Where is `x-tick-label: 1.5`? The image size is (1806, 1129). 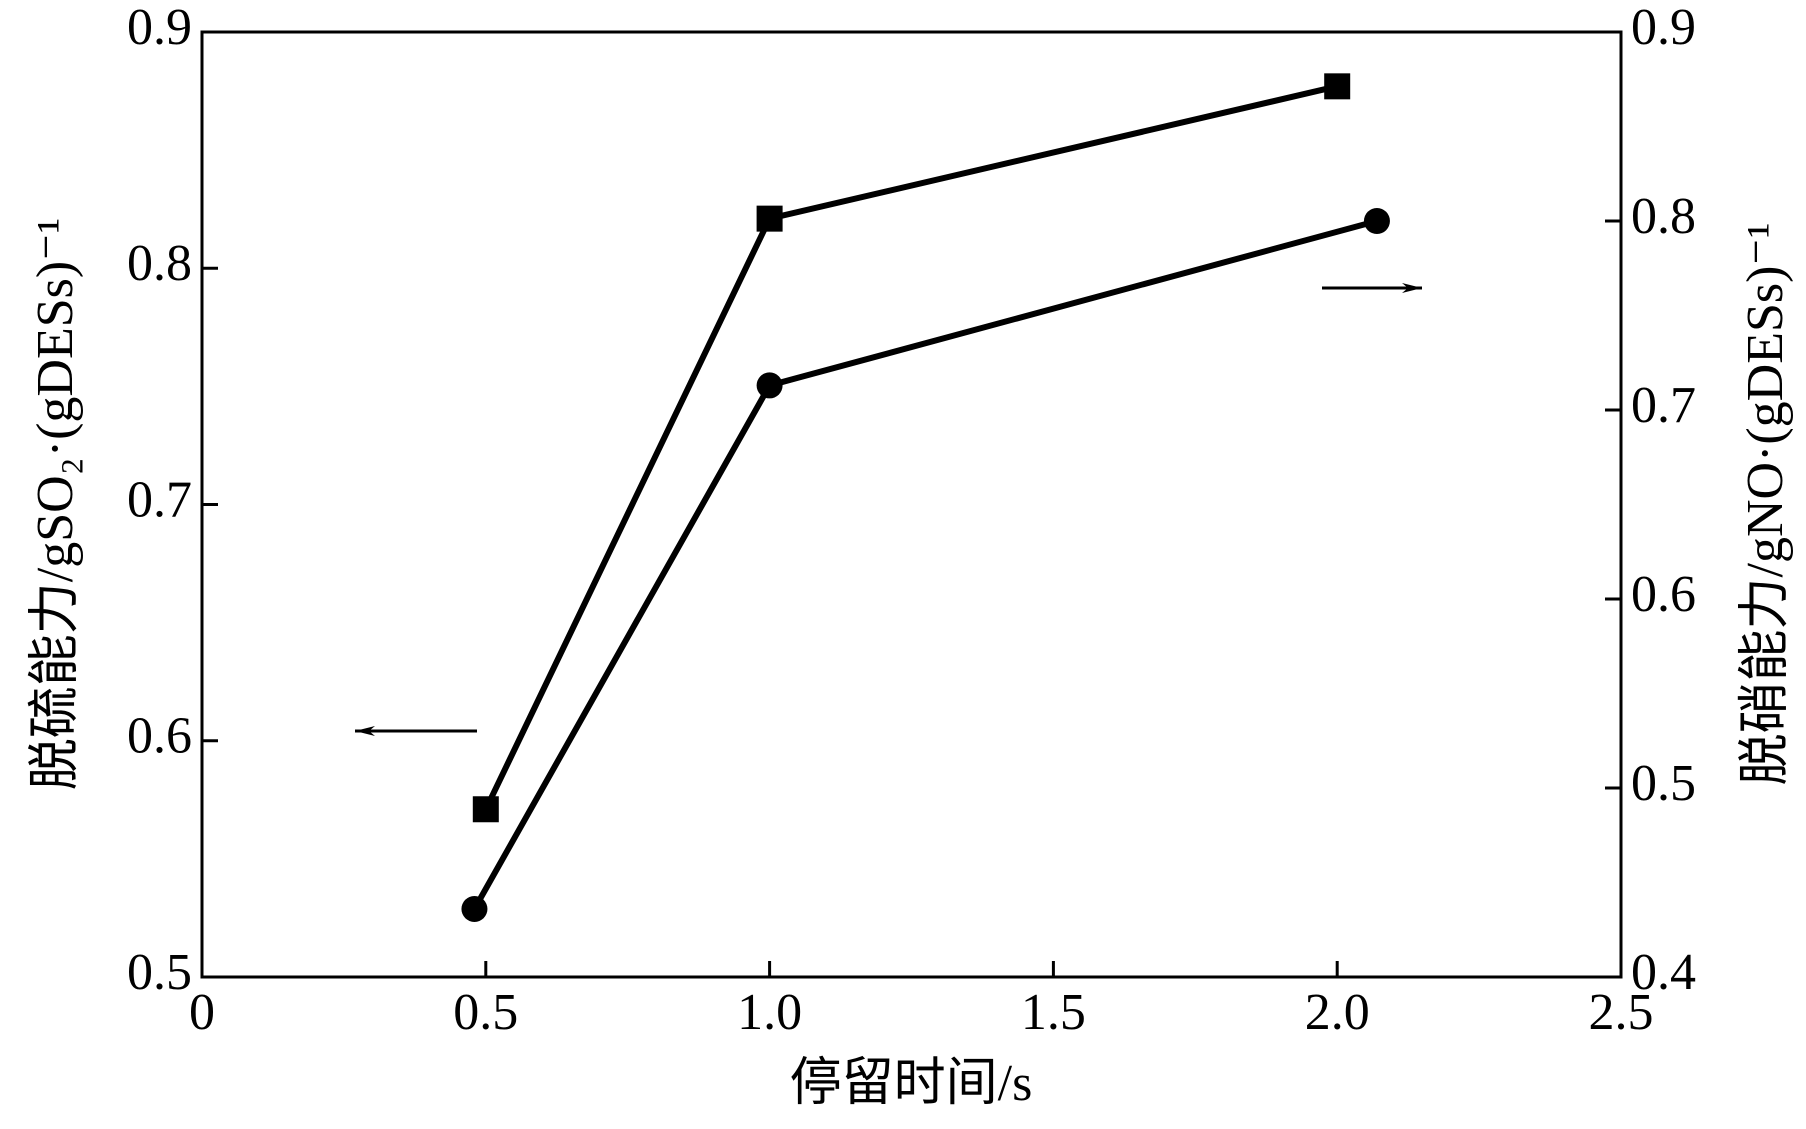
x-tick-label: 1.5 is located at coordinates (1053, 1012).